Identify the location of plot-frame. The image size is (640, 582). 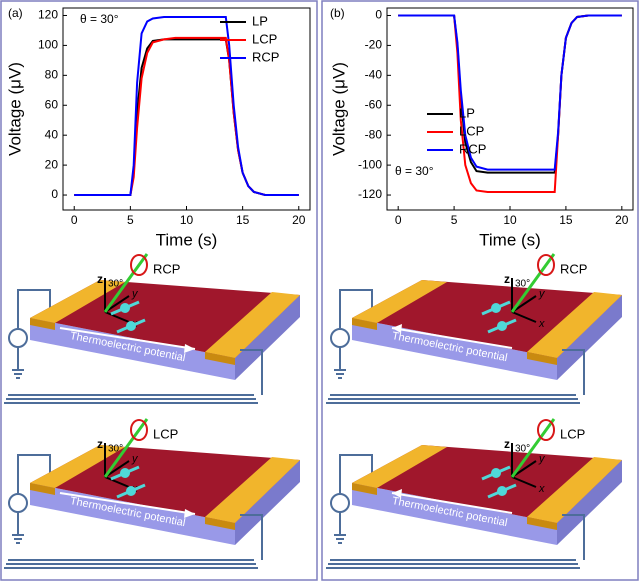
(510, 109).